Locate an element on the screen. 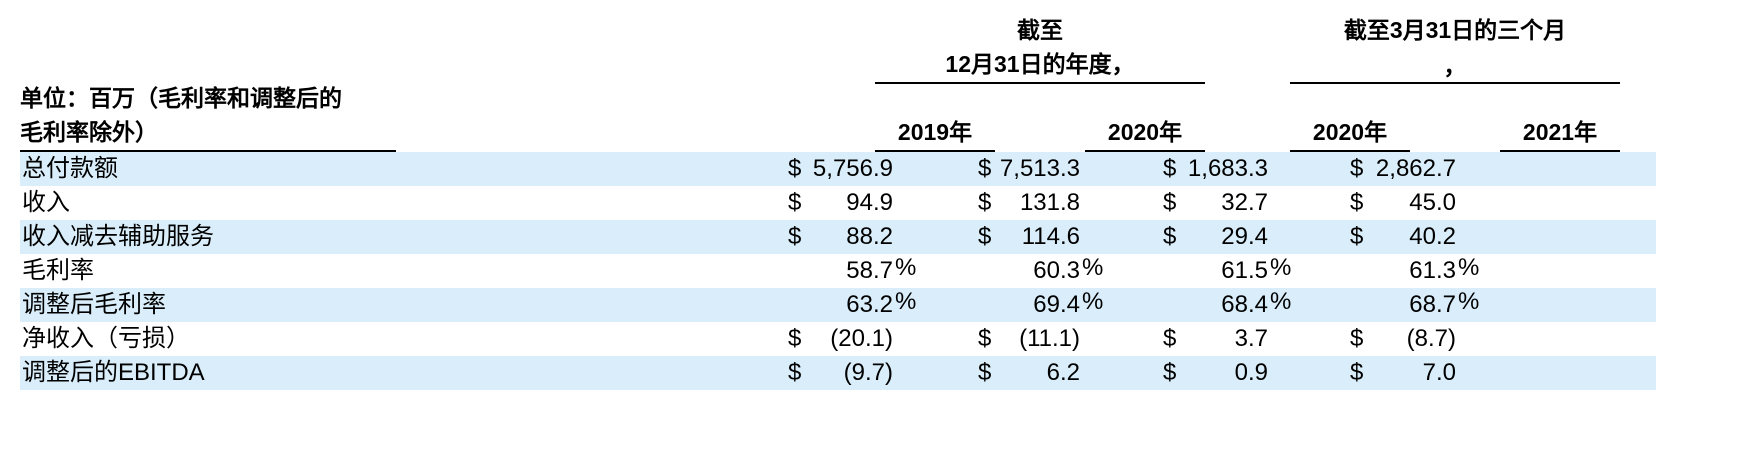  group1-title-line1: 截至 is located at coordinates (1040, 30).